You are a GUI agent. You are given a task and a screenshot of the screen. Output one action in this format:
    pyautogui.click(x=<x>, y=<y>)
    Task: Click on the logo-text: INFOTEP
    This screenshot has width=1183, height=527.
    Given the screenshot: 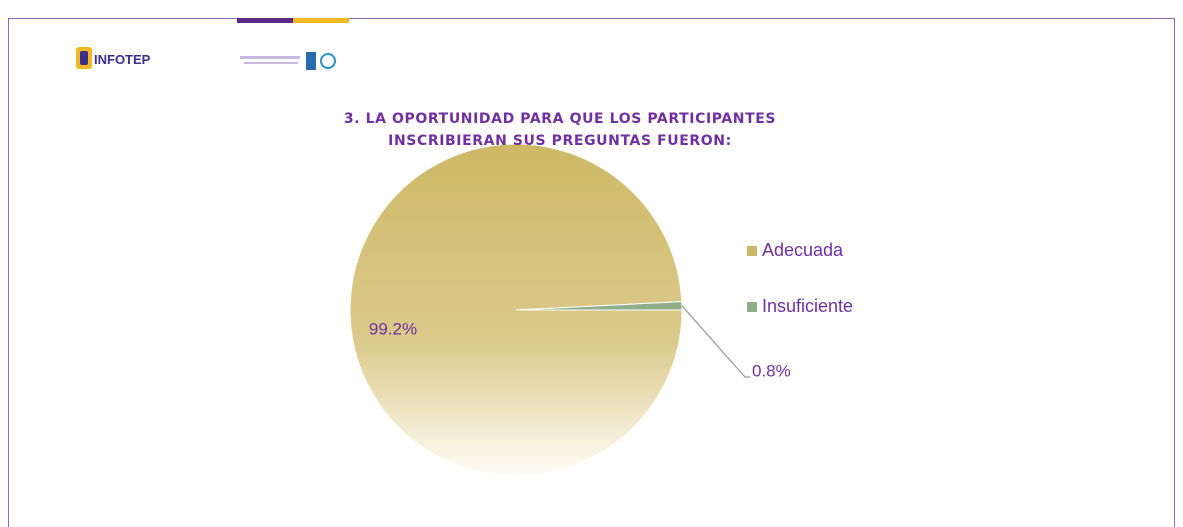 What is the action you would take?
    pyautogui.click(x=122, y=59)
    